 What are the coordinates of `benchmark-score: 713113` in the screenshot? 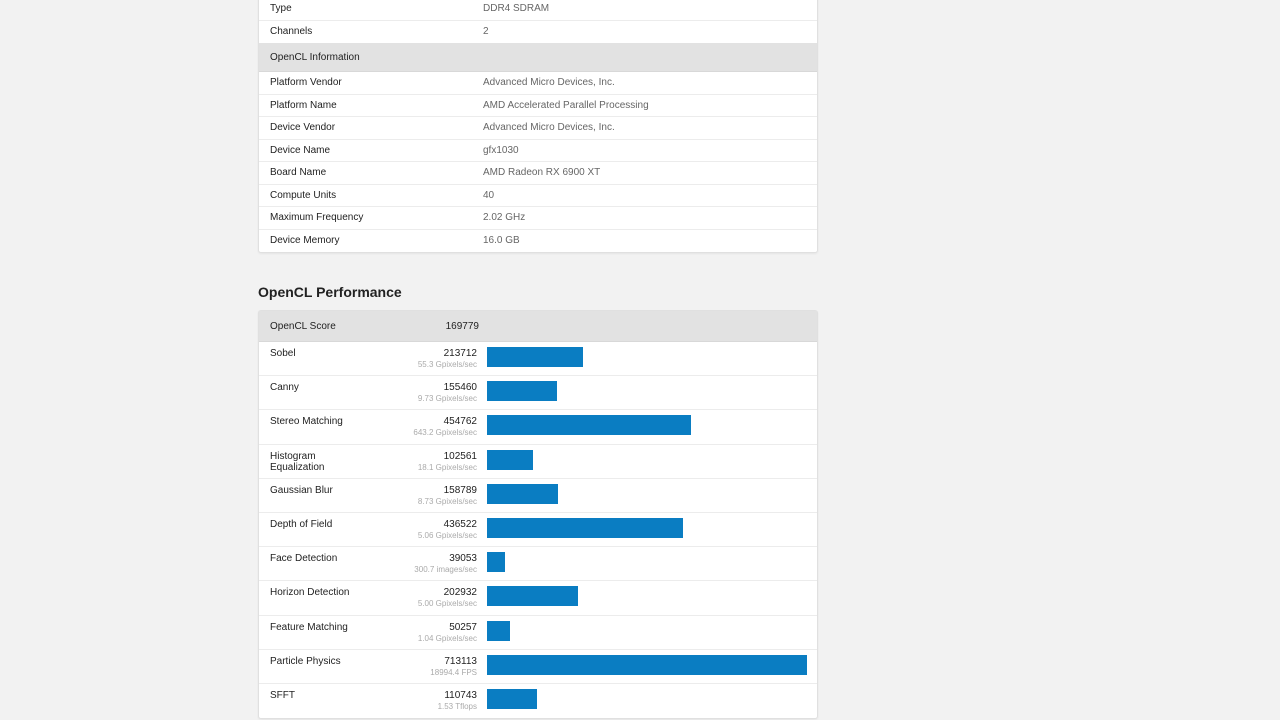 It's located at (460, 661).